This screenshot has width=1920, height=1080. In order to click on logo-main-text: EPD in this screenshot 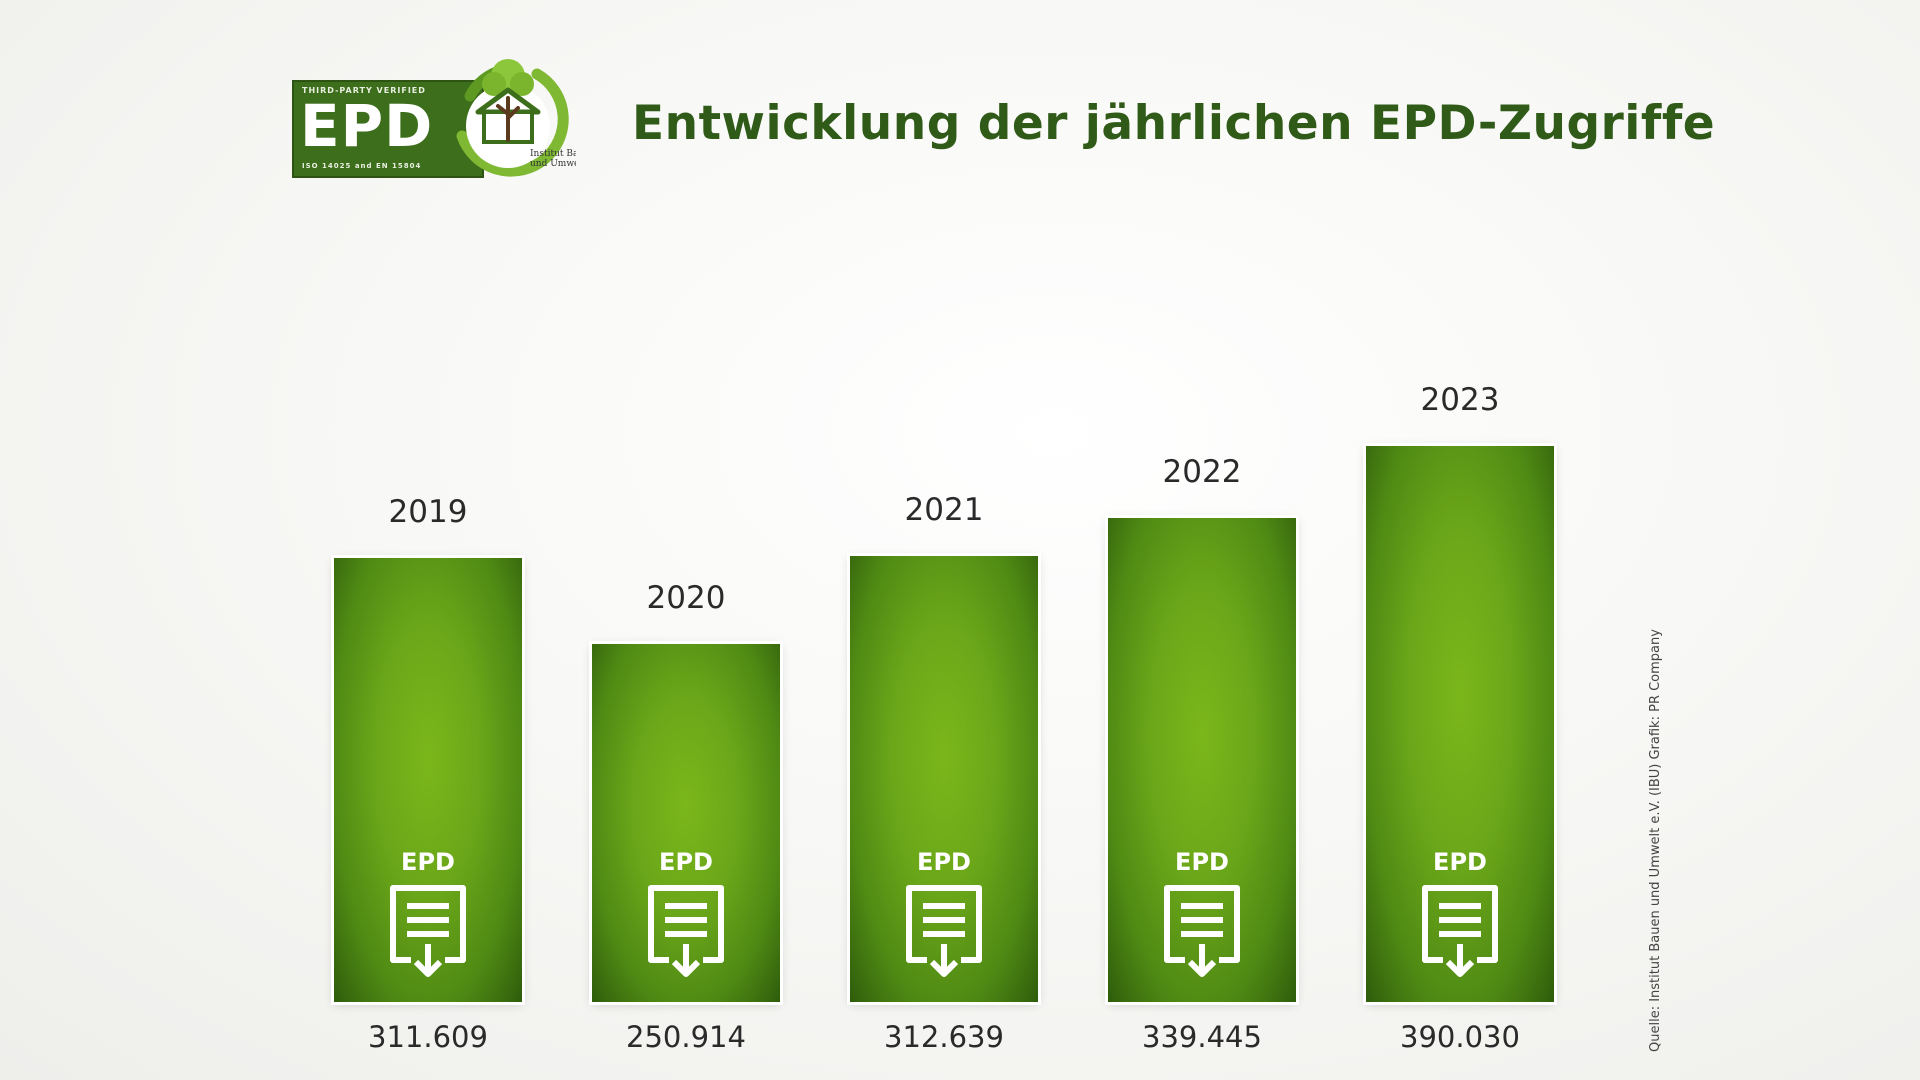, I will do `click(367, 126)`.